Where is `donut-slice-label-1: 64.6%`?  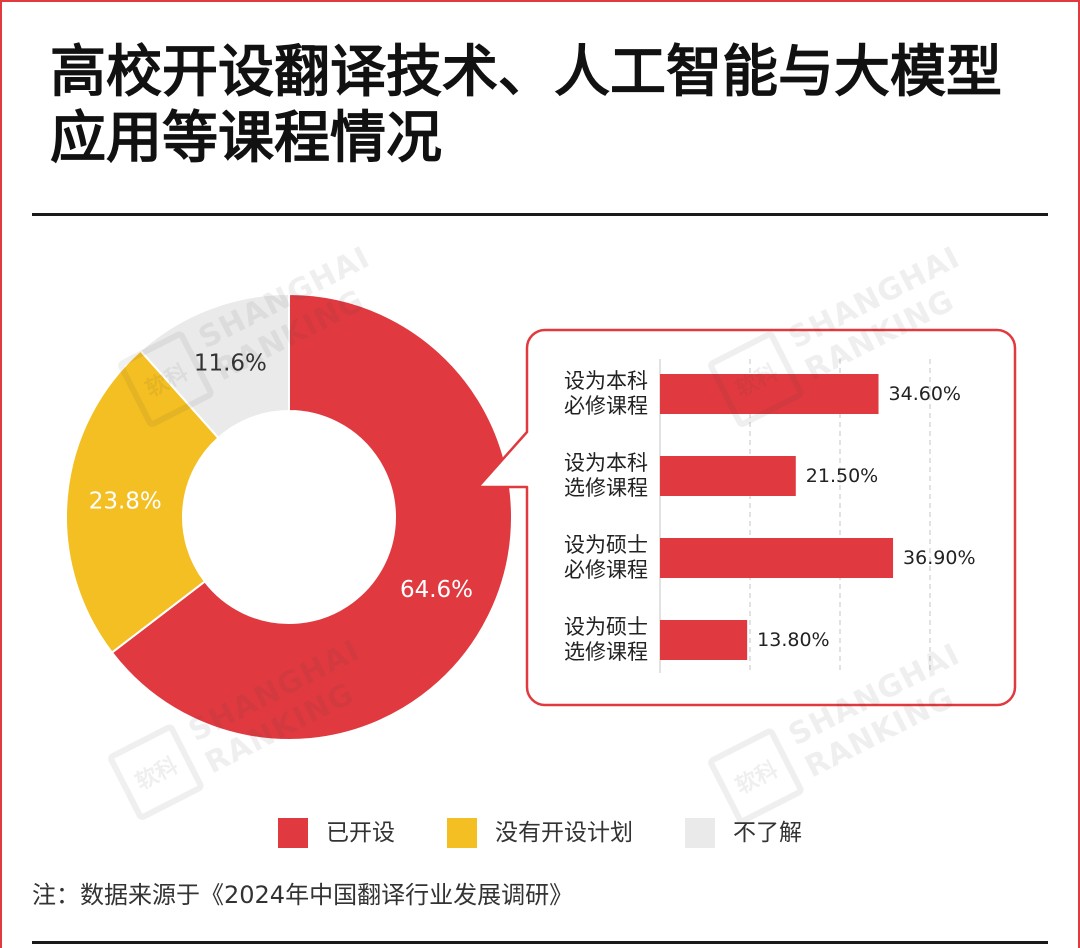 donut-slice-label-1: 64.6% is located at coordinates (436, 590).